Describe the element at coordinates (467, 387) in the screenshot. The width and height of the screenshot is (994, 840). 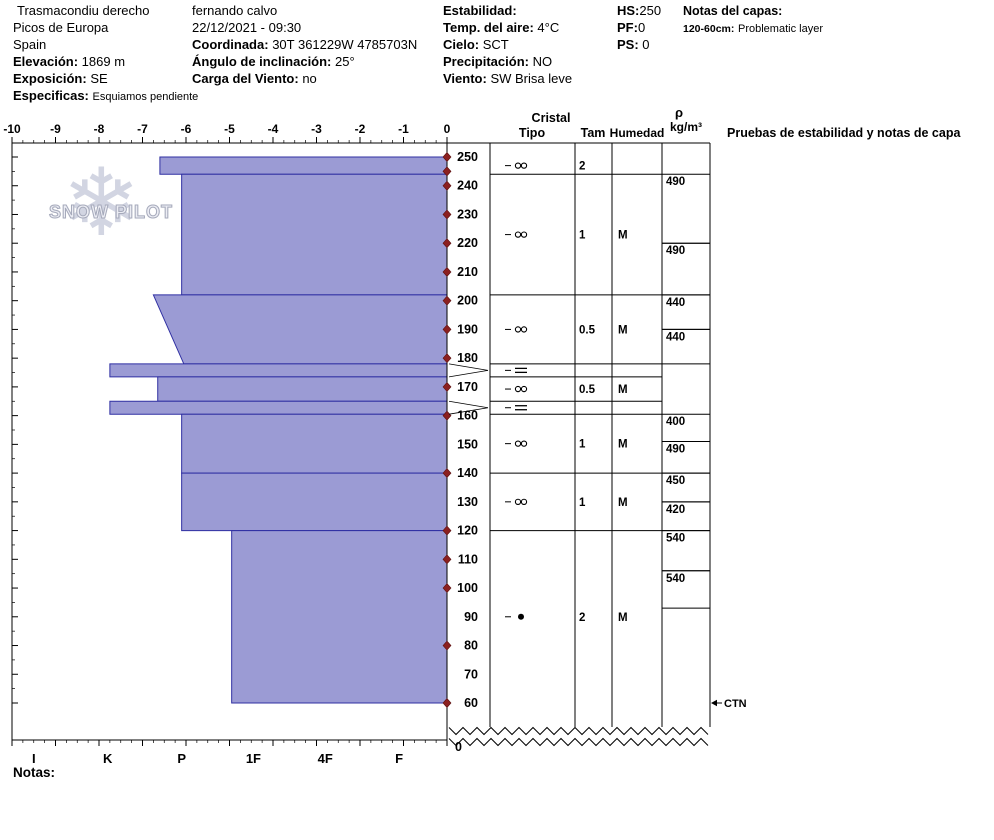
I see `depth-label: 170` at that location.